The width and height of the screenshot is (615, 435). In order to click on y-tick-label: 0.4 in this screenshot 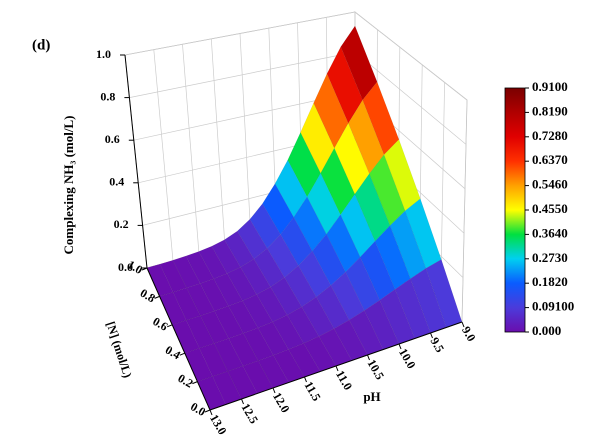, I will do `click(173, 353)`.